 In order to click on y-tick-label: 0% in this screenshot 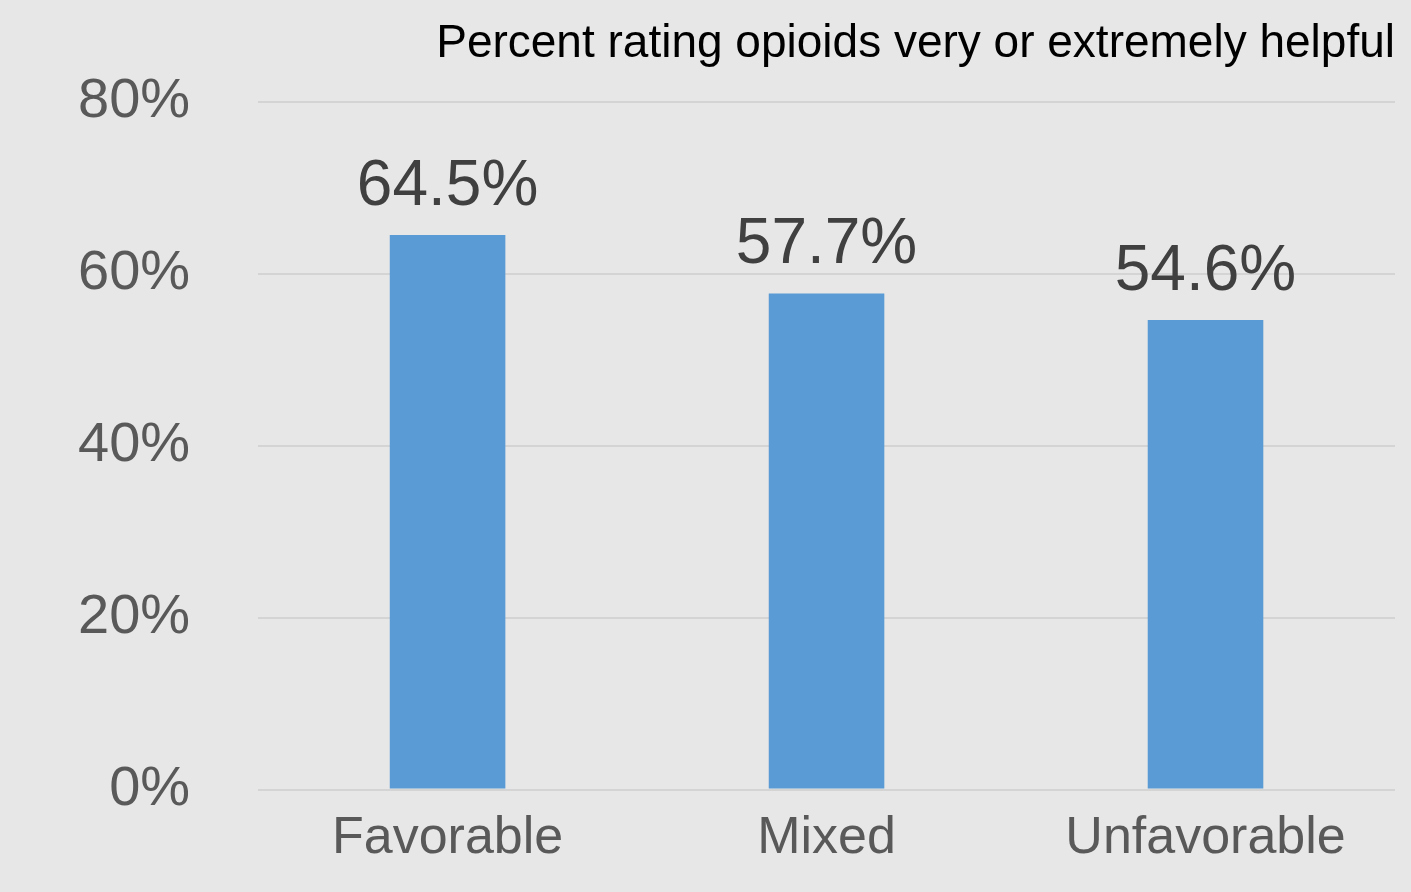, I will do `click(150, 786)`.